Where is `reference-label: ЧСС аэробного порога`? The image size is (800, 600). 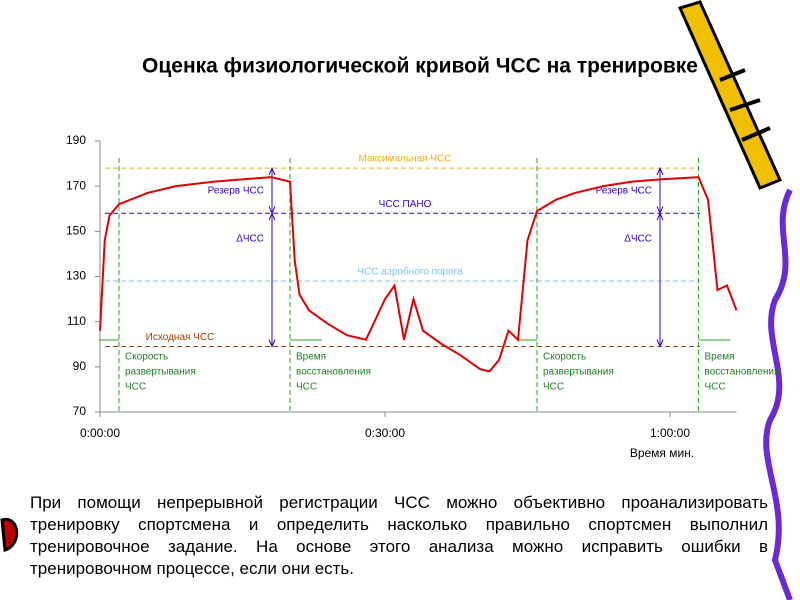
reference-label: ЧСС аэробного порога is located at coordinates (410, 272).